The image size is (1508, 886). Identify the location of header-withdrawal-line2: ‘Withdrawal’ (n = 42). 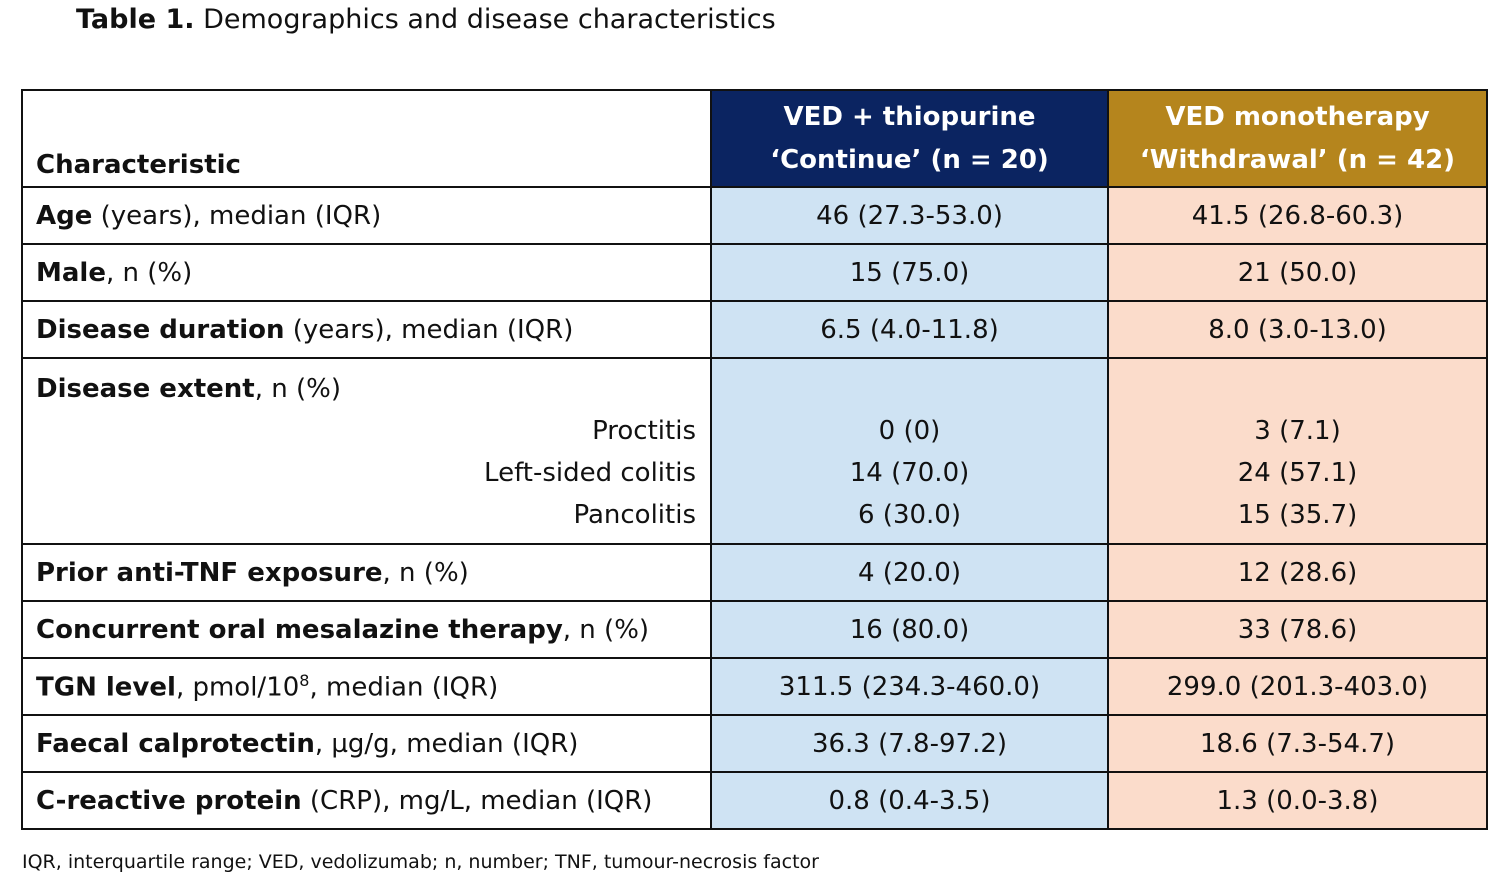
(1297, 159).